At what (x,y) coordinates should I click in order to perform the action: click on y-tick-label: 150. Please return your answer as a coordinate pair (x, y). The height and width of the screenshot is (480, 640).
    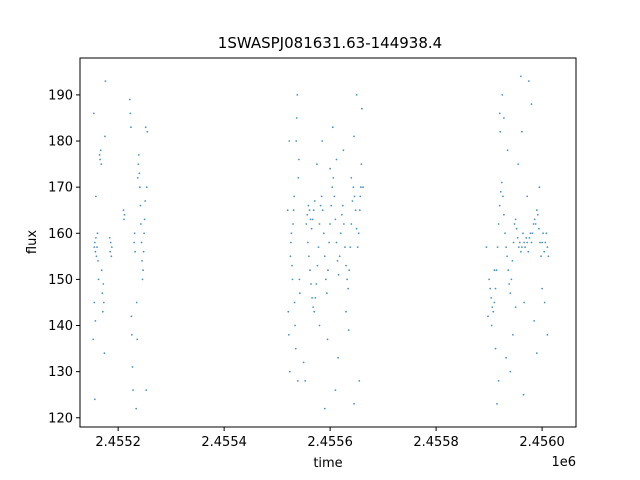
    Looking at the image, I should click on (60, 280).